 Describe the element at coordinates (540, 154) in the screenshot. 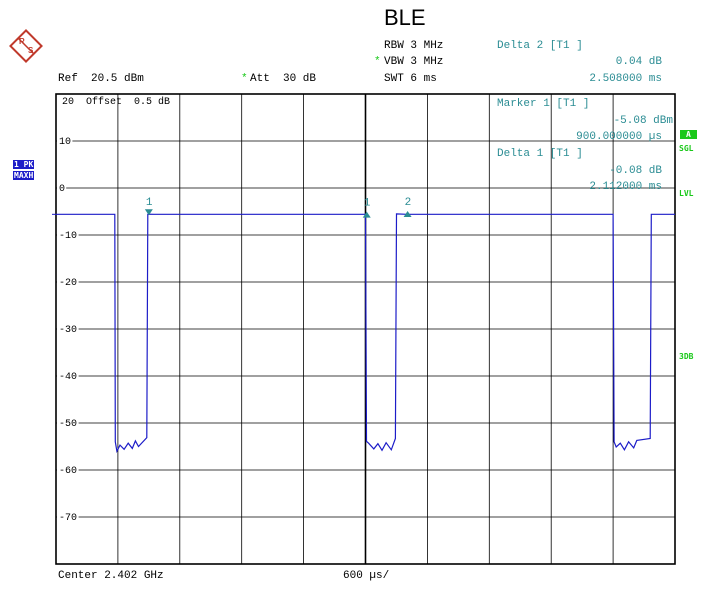

I see `delta1-label: Delta 1 [T1 ]` at that location.